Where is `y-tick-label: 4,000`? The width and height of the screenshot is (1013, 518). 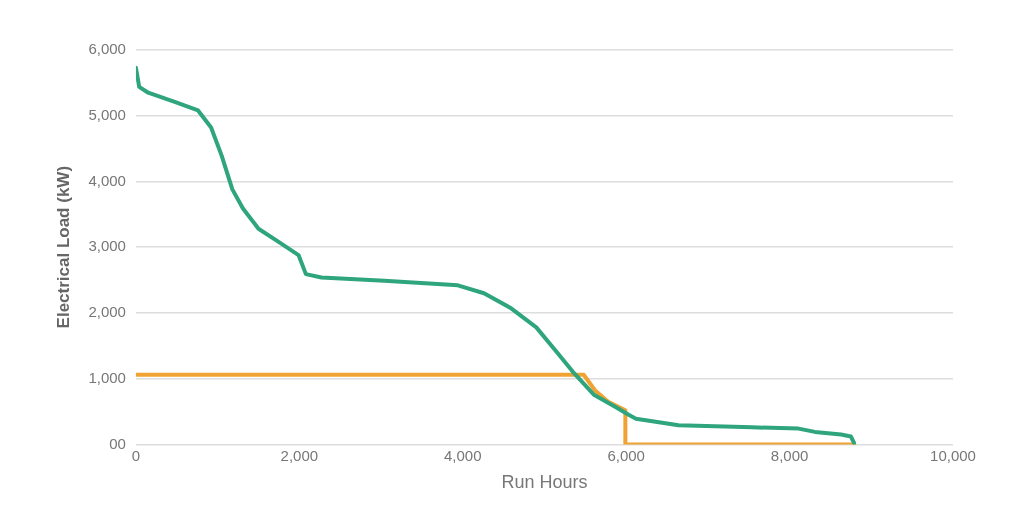
y-tick-label: 4,000 is located at coordinates (107, 180).